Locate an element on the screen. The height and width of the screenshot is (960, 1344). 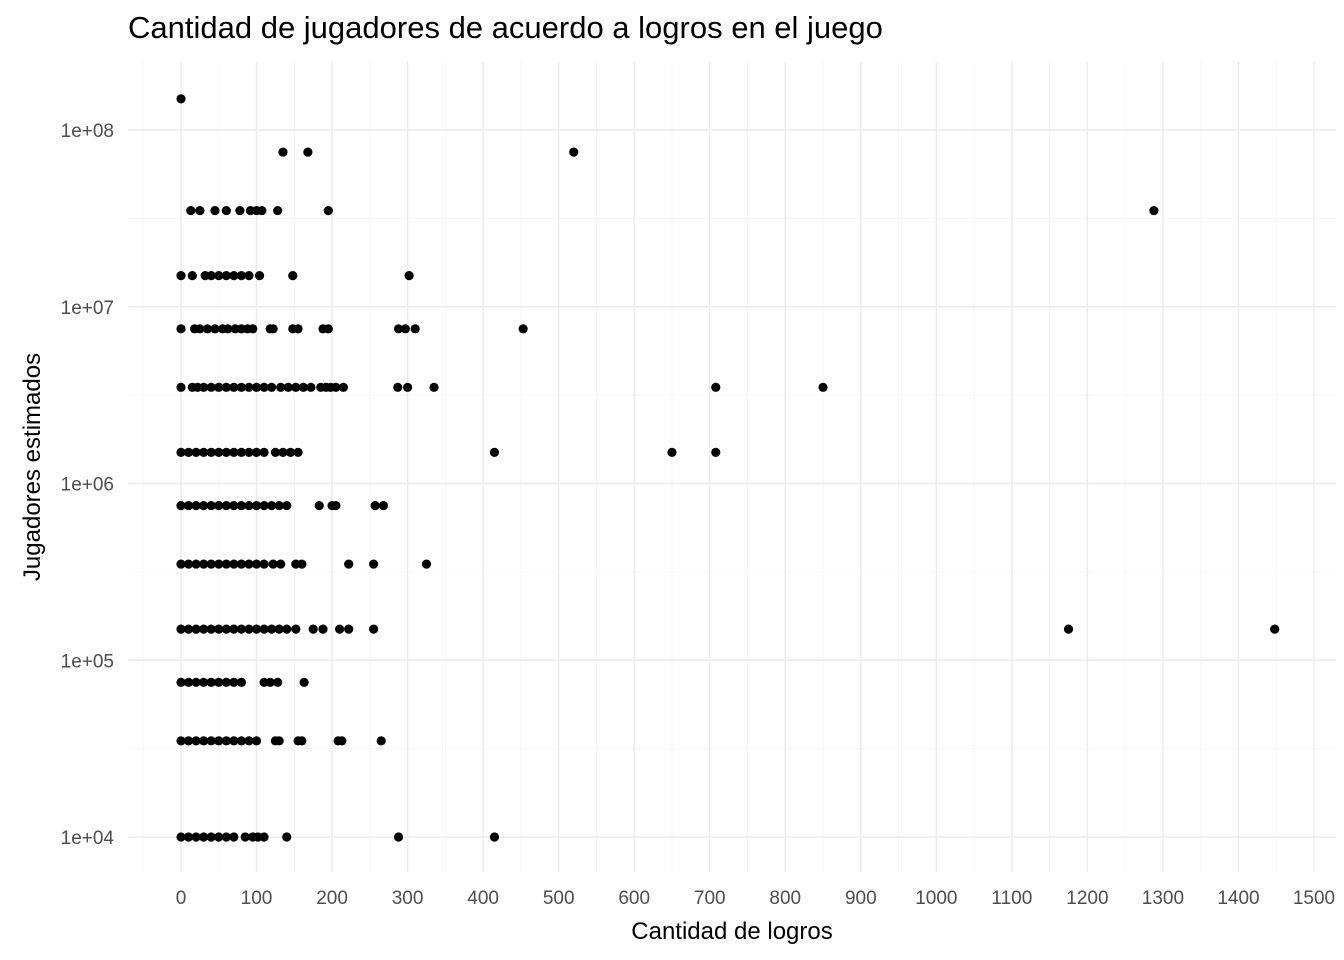
y-tick-label: 1e+08 is located at coordinates (87, 131).